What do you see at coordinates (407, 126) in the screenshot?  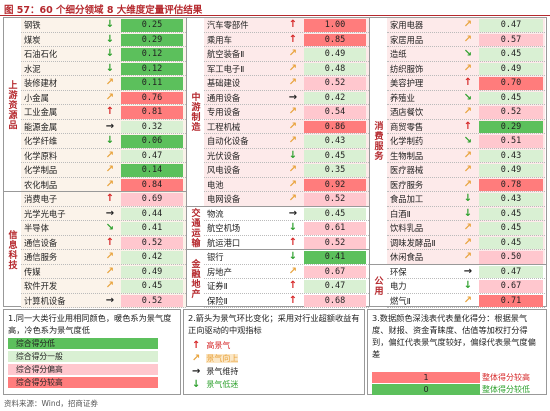 I see `industry-name: 商贸零售` at bounding box center [407, 126].